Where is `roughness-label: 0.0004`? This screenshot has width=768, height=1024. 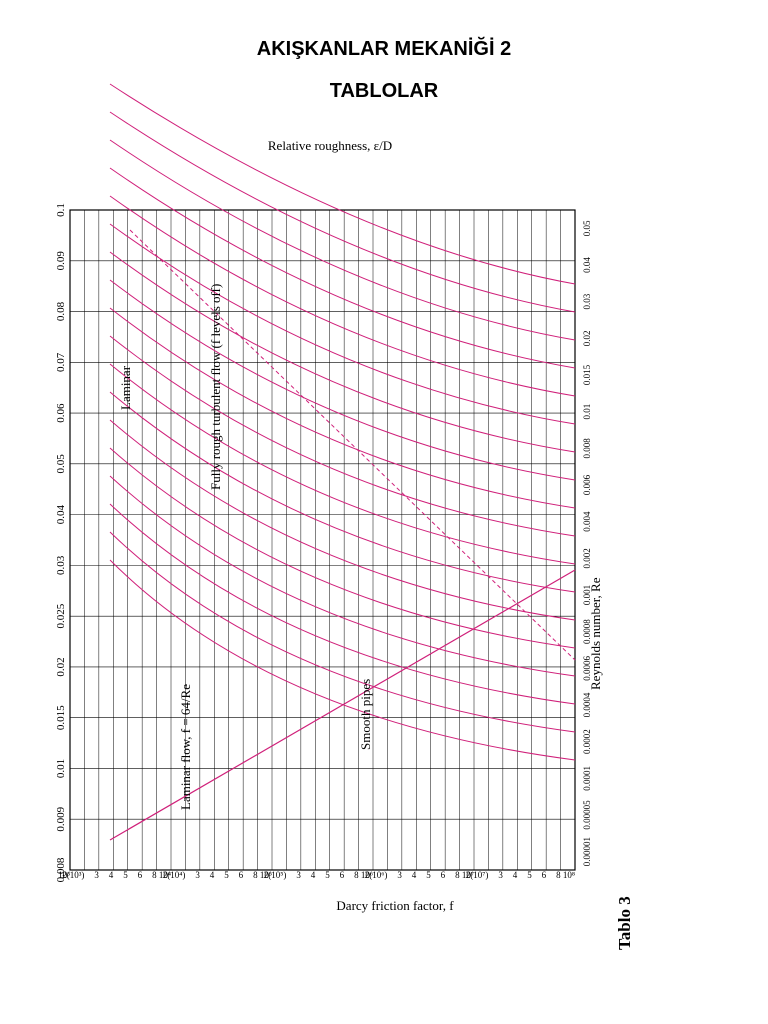 roughness-label: 0.0004 is located at coordinates (587, 704).